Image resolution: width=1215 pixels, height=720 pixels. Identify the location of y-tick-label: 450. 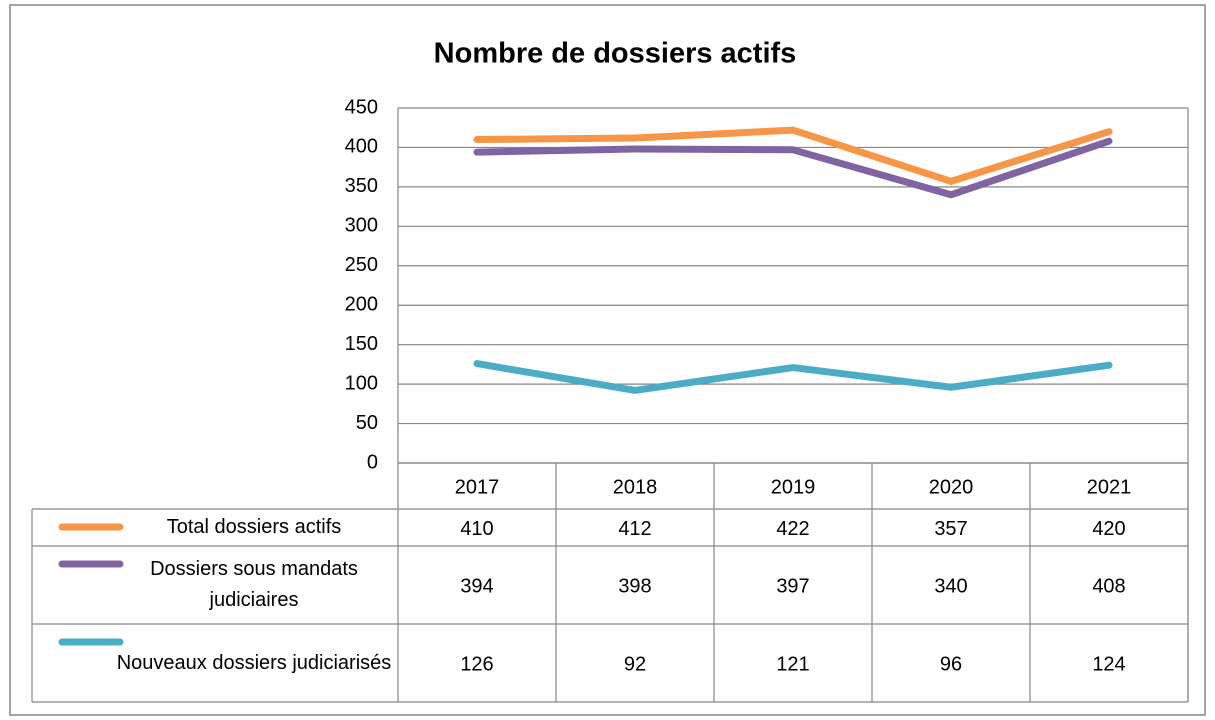
(361, 107).